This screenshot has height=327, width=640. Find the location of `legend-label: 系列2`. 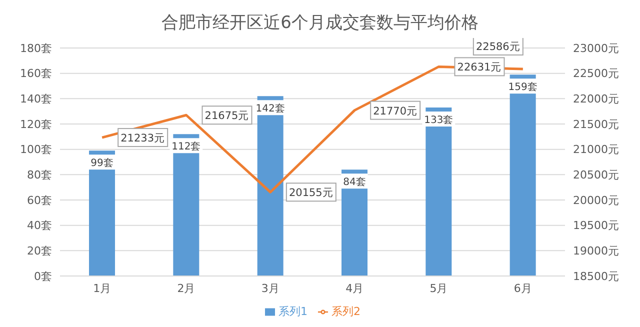

legend-label: 系列2 is located at coordinates (346, 311).